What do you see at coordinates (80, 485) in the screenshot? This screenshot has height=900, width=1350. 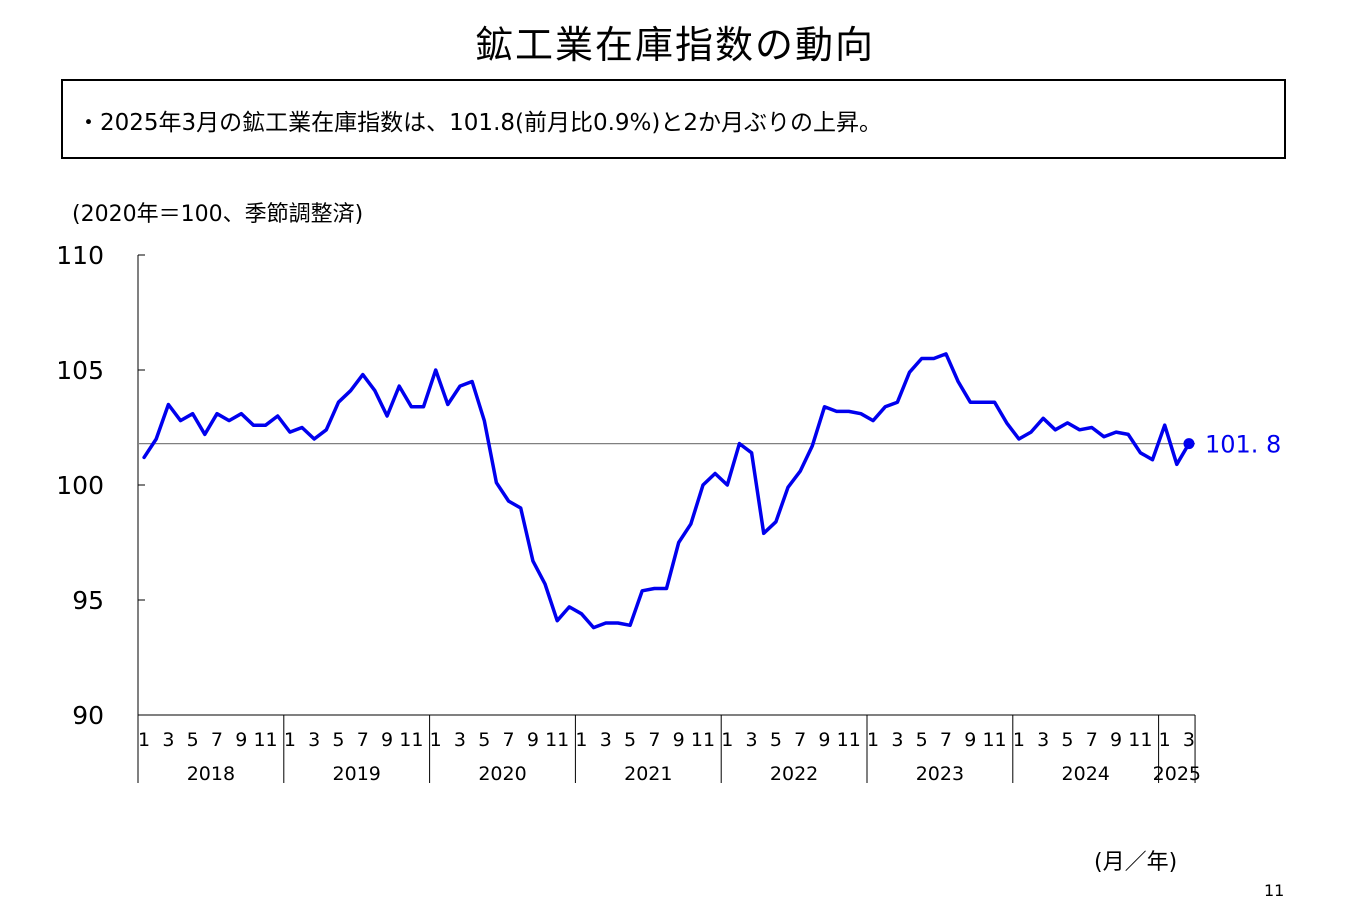 I see `y-tick-label: 100` at bounding box center [80, 485].